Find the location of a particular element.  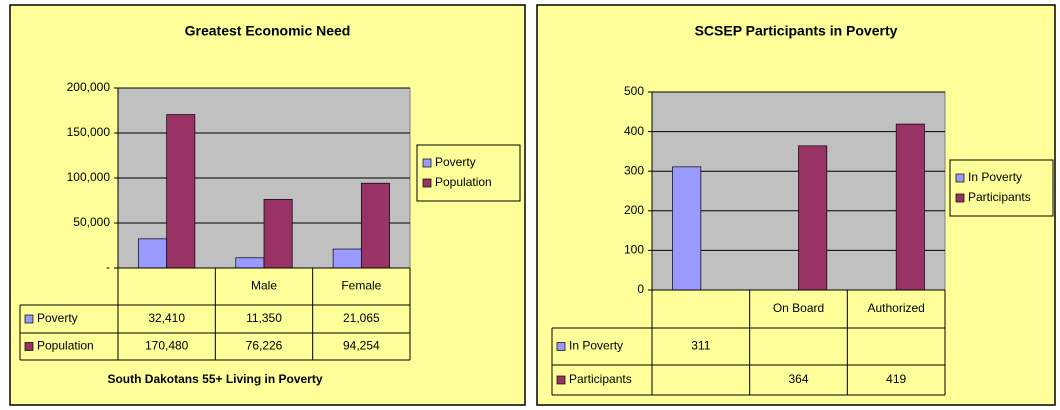

y-tick-label: 100 is located at coordinates (634, 250).